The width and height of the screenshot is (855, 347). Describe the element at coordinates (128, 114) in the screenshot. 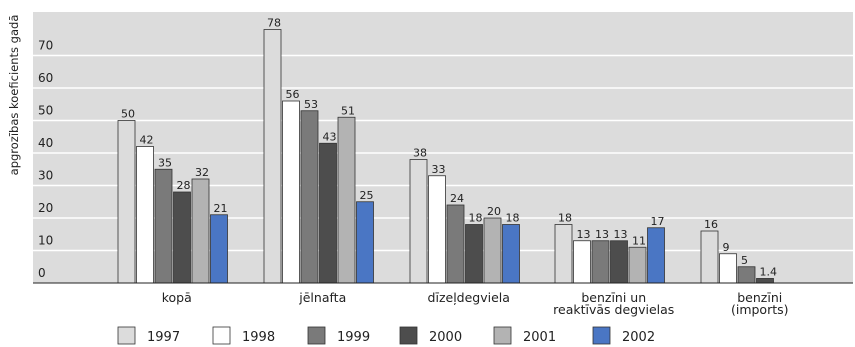

I see `value-label: 50` at that location.